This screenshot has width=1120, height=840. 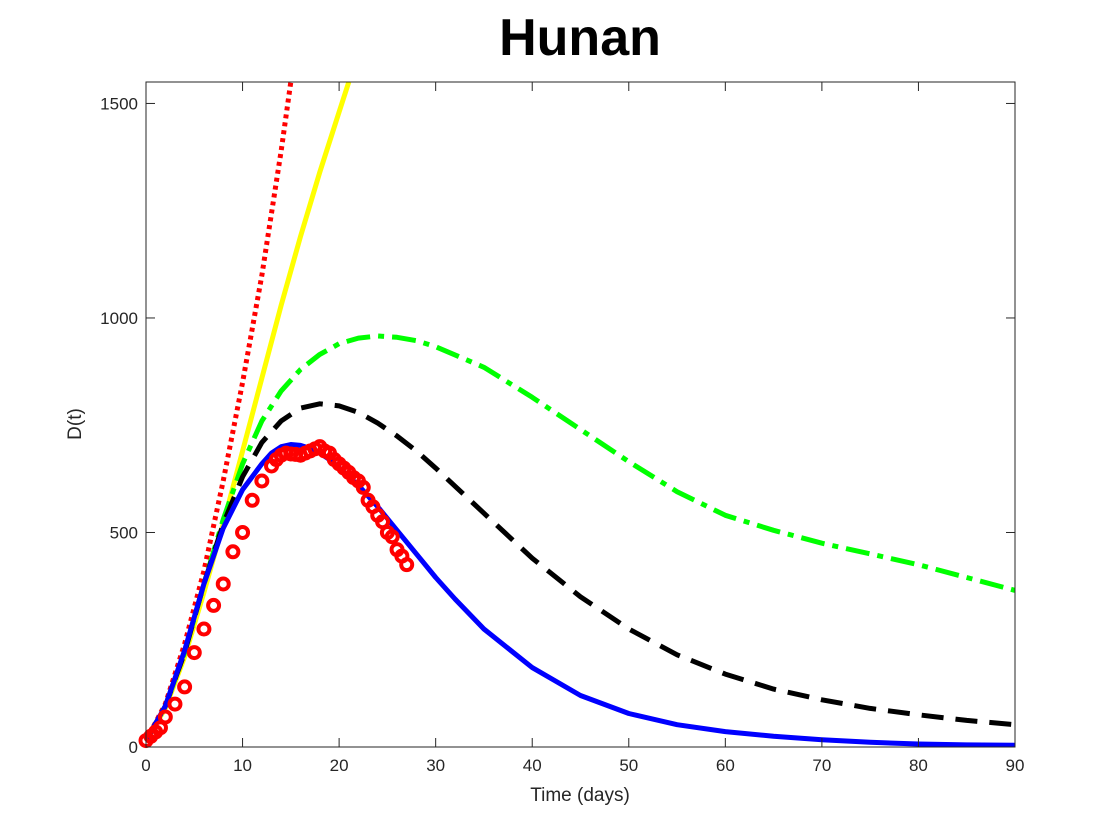 What do you see at coordinates (918, 765) in the screenshot?
I see `x-tick-label: 80` at bounding box center [918, 765].